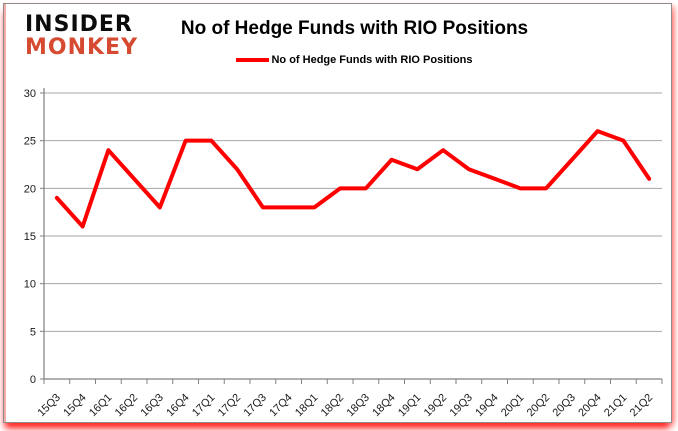  I want to click on x-tick-label: 16Q3, so click(152, 406).